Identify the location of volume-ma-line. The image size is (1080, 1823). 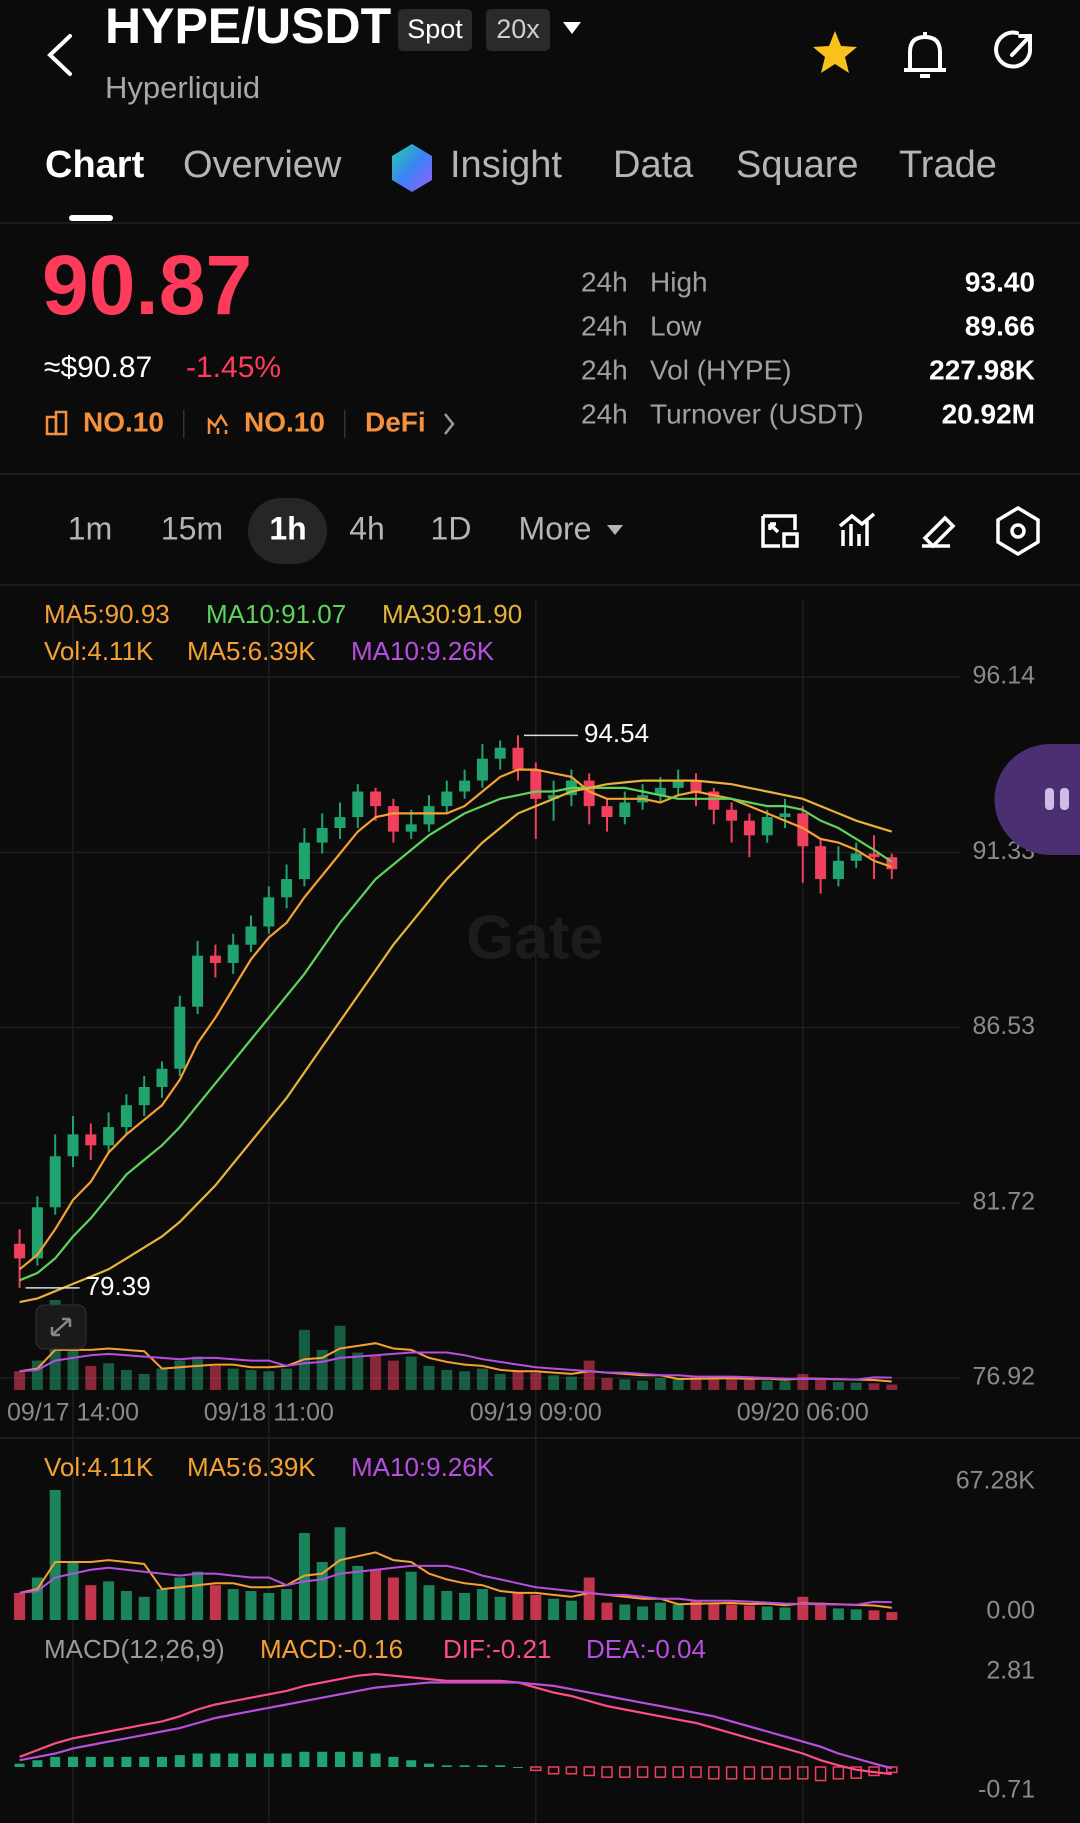
(455, 1580).